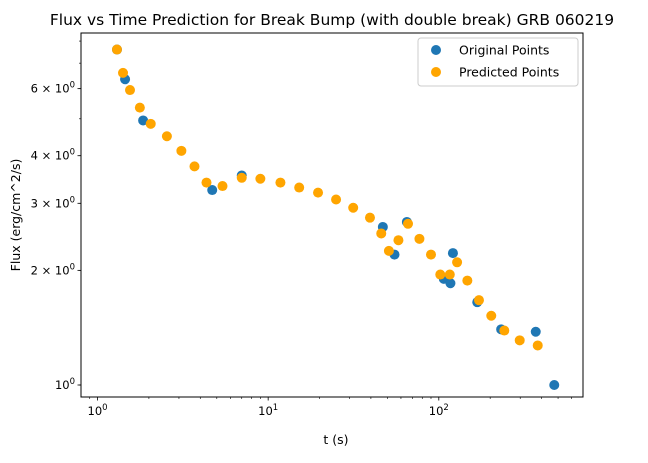 The image size is (648, 463). What do you see at coordinates (53, 269) in the screenshot?
I see `y-tick-label: 2 × 100` at bounding box center [53, 269].